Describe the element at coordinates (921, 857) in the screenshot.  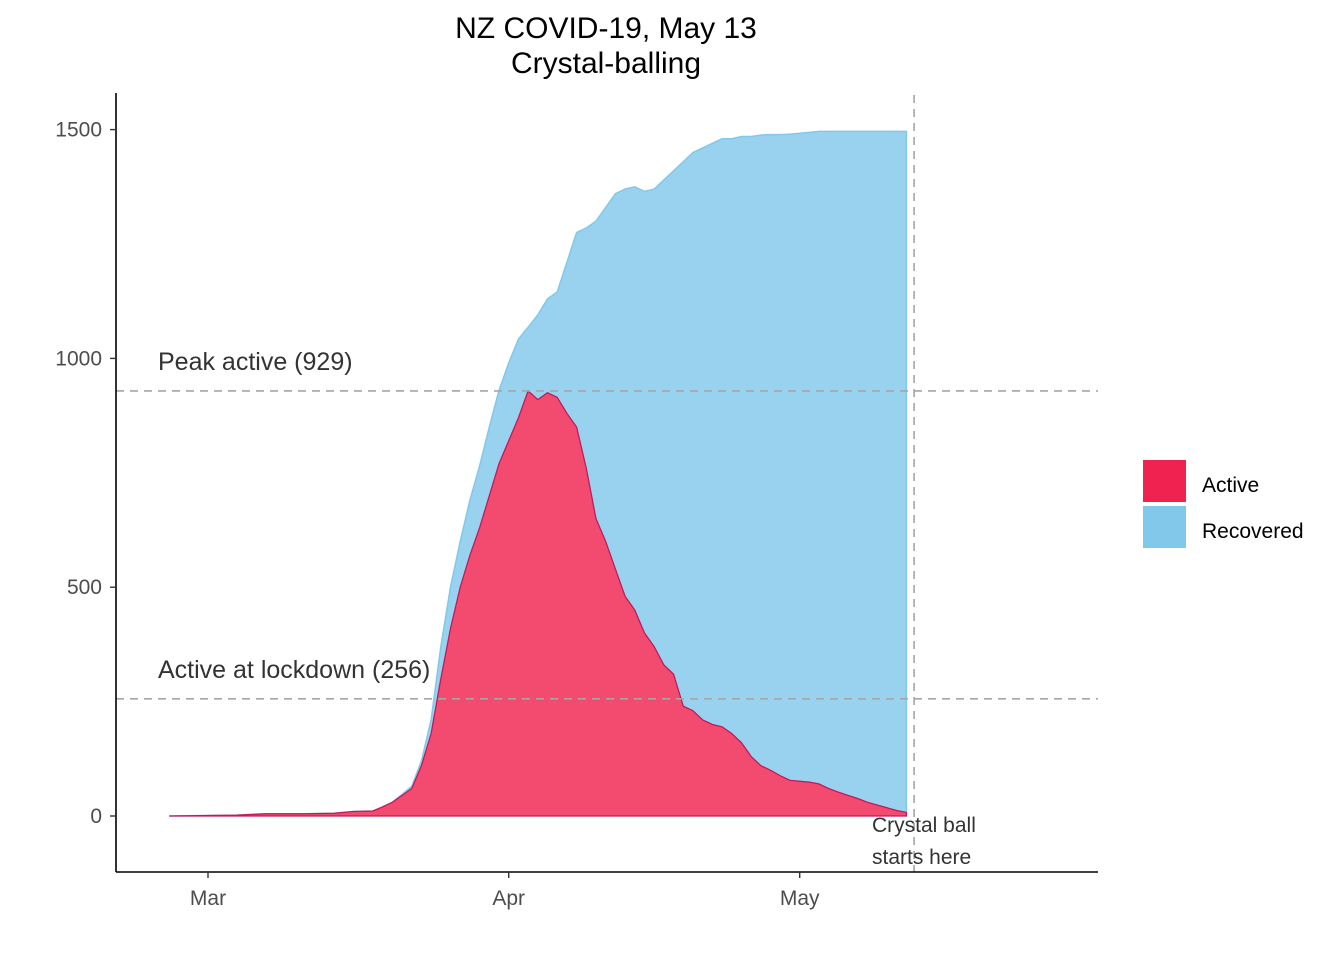
I see `crystal-ball-label-line2: starts here` at that location.